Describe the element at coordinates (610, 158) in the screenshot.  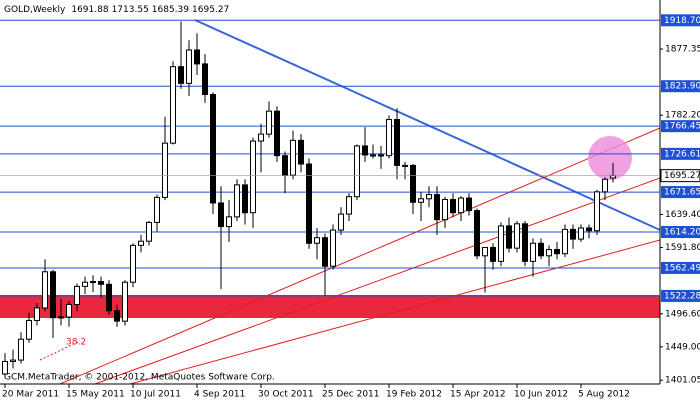
I see `highlight-circle` at that location.